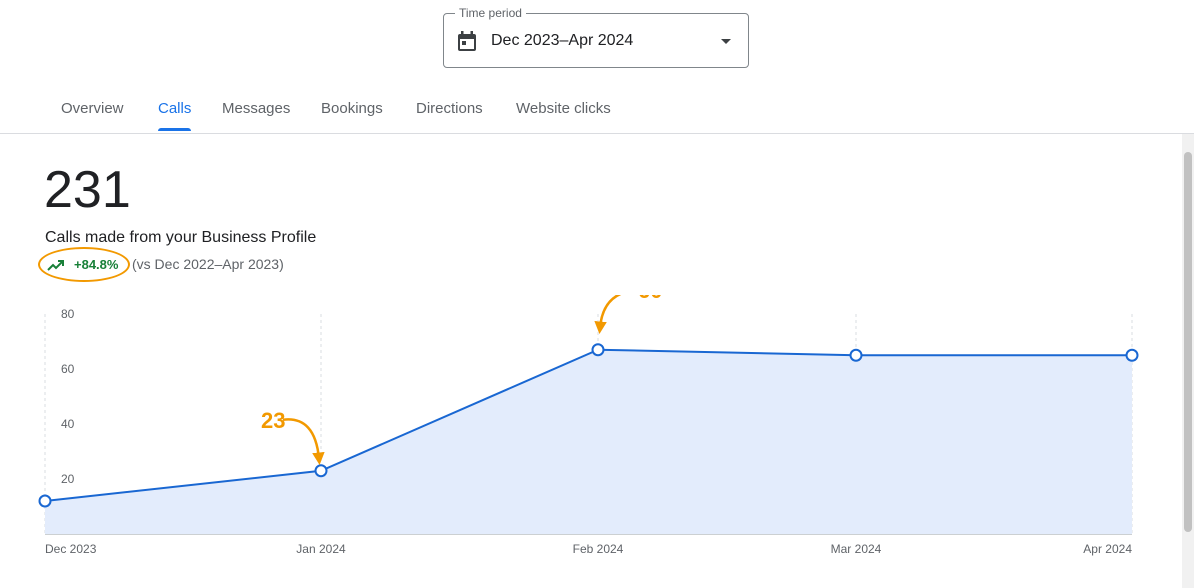  I want to click on tabs-divider, so click(597, 133).